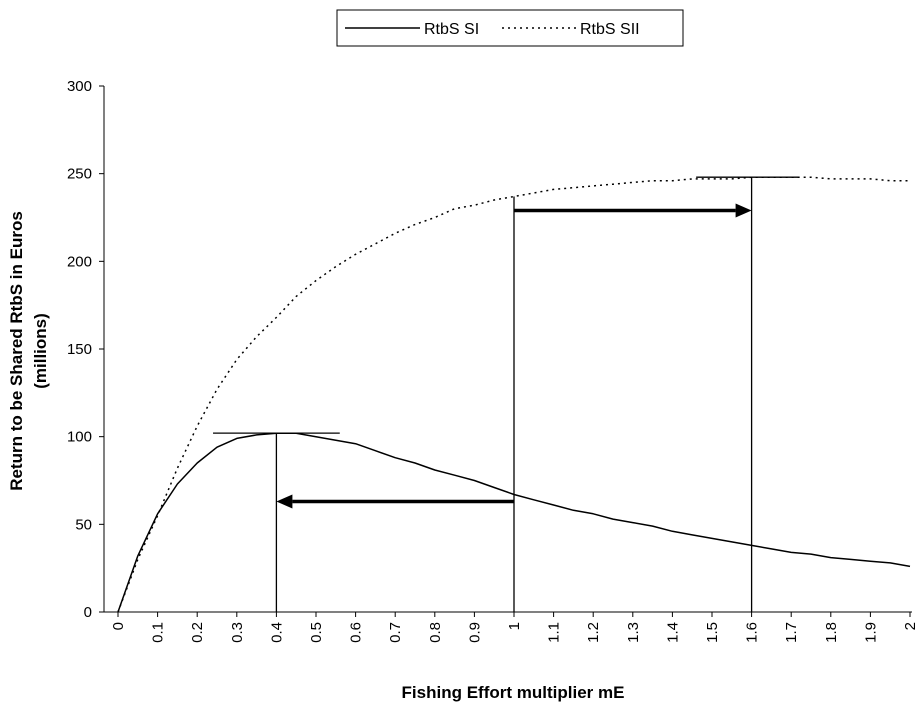  Describe the element at coordinates (513, 692) in the screenshot. I see `x-axis-title: Fishing Effort multiplier mE` at that location.